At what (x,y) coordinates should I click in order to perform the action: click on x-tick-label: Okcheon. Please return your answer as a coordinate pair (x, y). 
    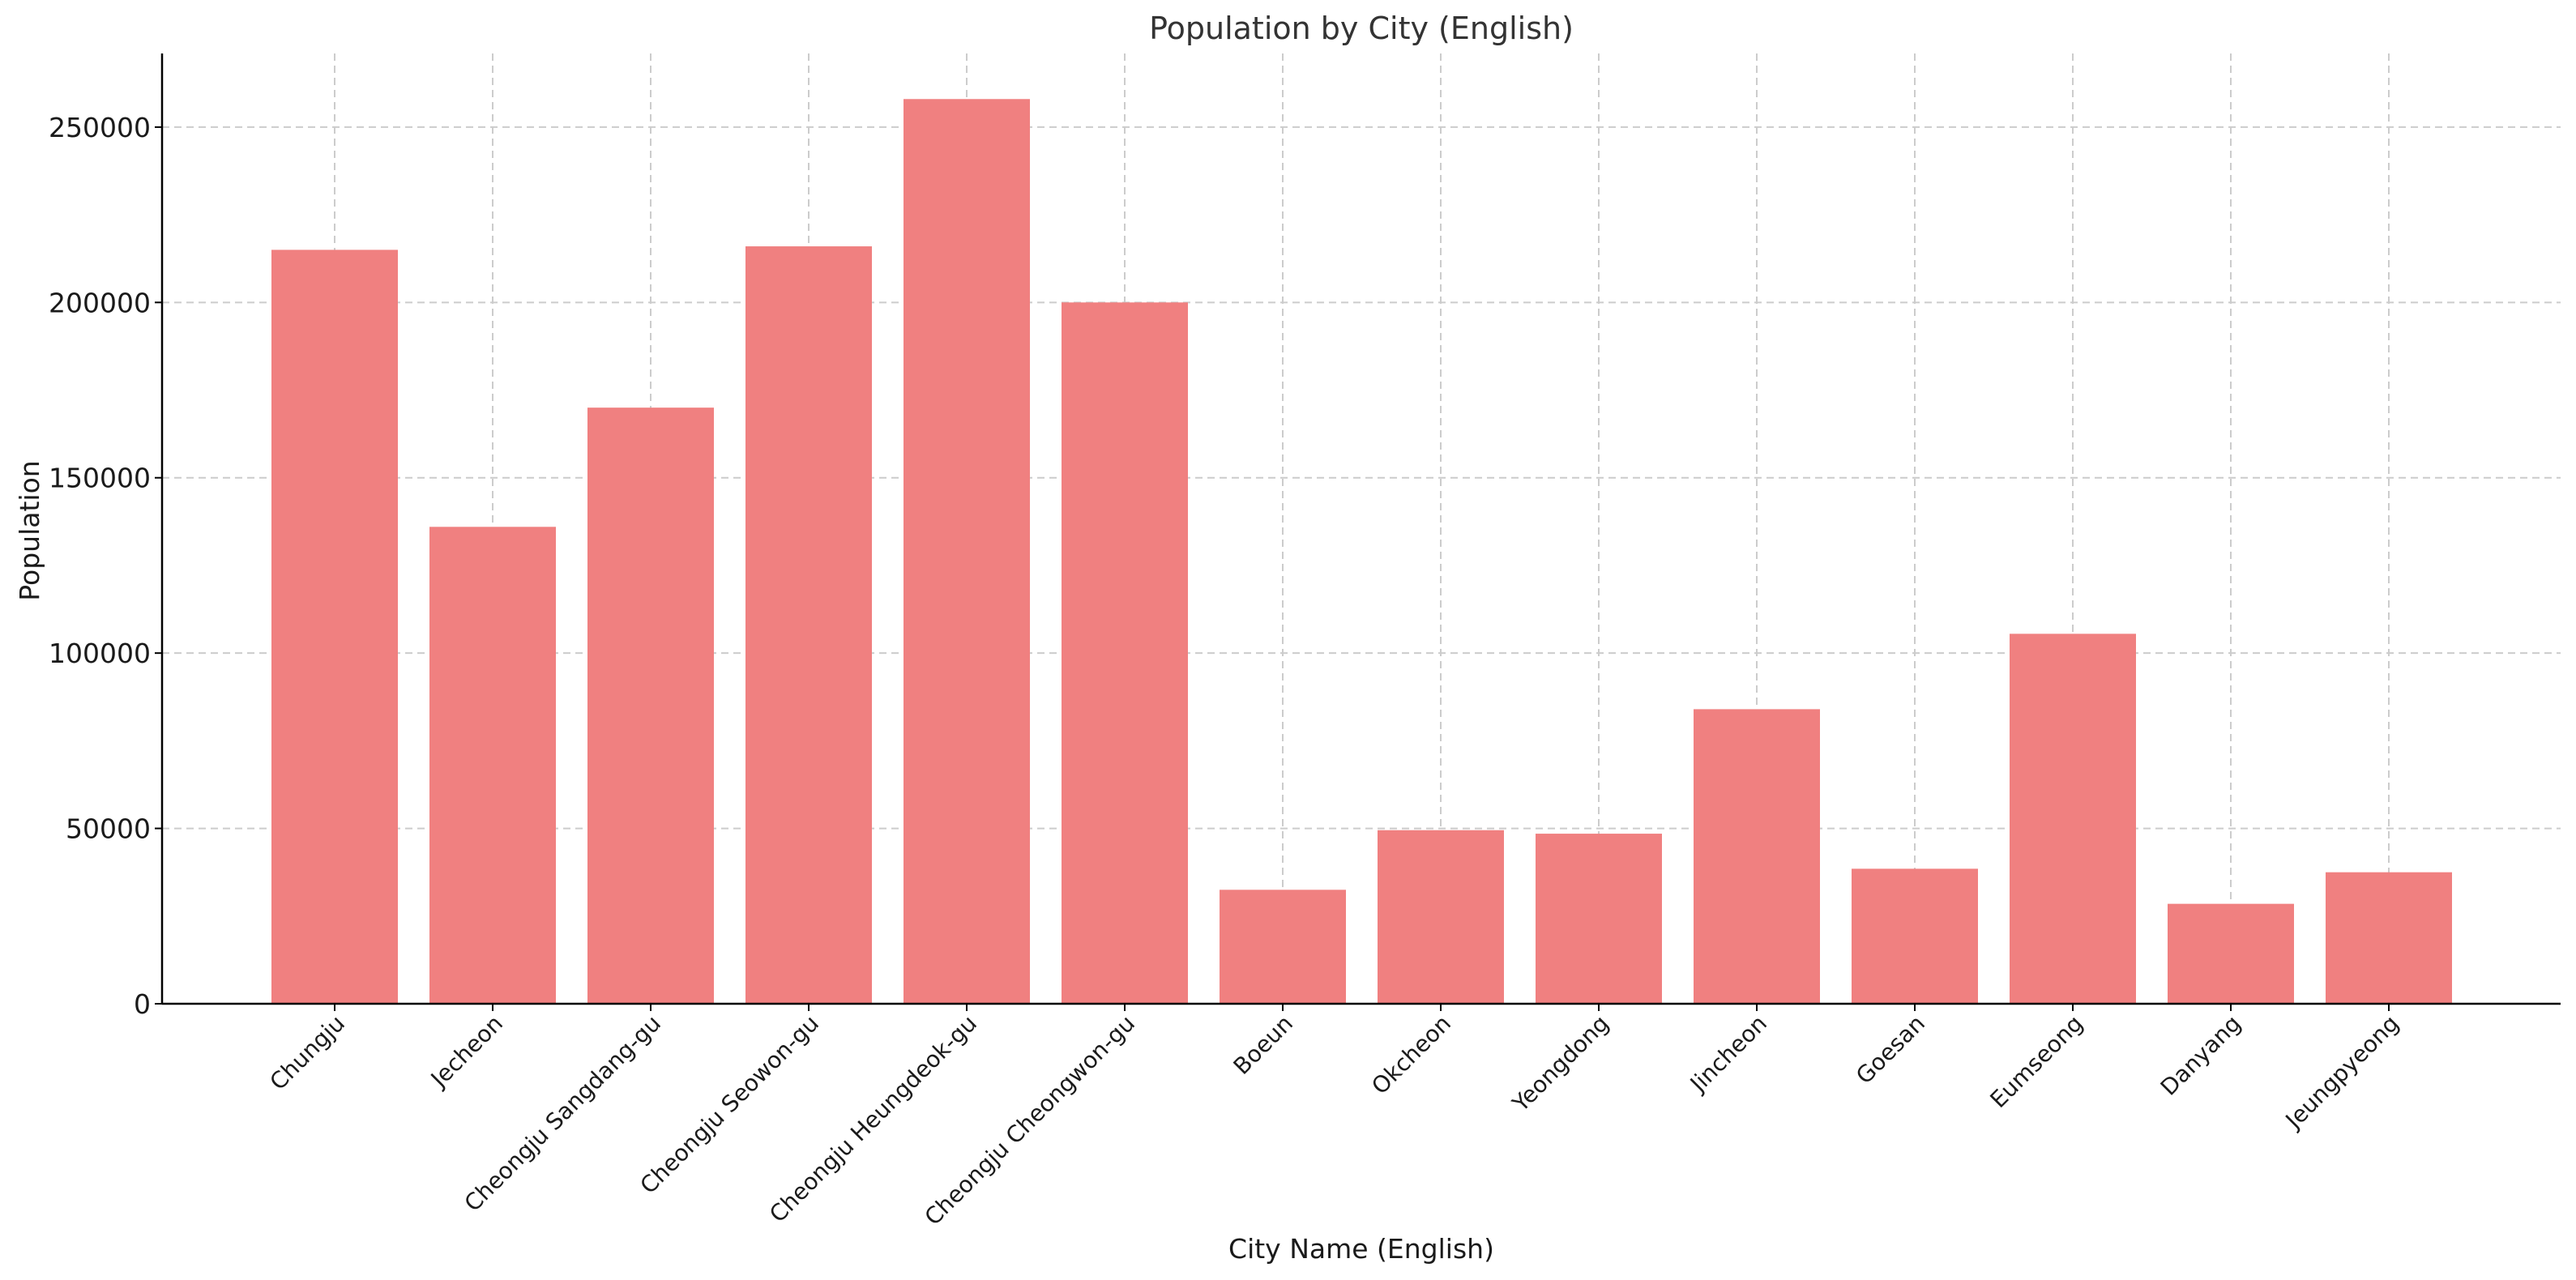
    Looking at the image, I should click on (1411, 1055).